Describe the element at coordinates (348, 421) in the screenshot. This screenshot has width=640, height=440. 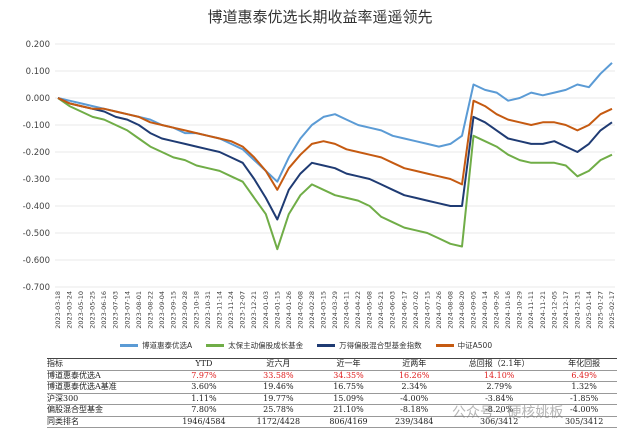
I see `table-cell: 806/4169` at that location.